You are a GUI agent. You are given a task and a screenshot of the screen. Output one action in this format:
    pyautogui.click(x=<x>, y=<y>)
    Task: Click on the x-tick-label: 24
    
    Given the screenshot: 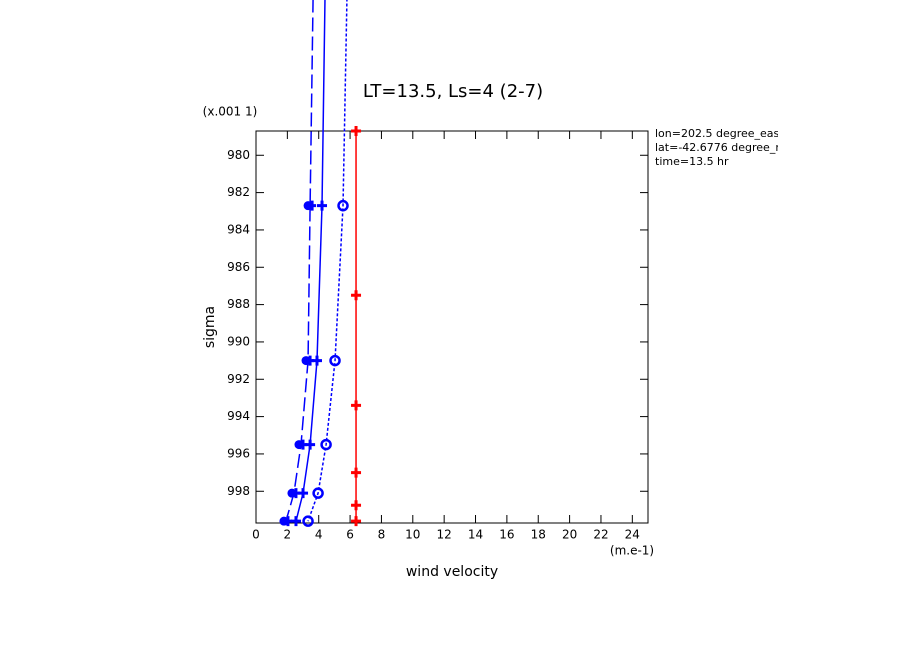 What is the action you would take?
    pyautogui.click(x=632, y=535)
    